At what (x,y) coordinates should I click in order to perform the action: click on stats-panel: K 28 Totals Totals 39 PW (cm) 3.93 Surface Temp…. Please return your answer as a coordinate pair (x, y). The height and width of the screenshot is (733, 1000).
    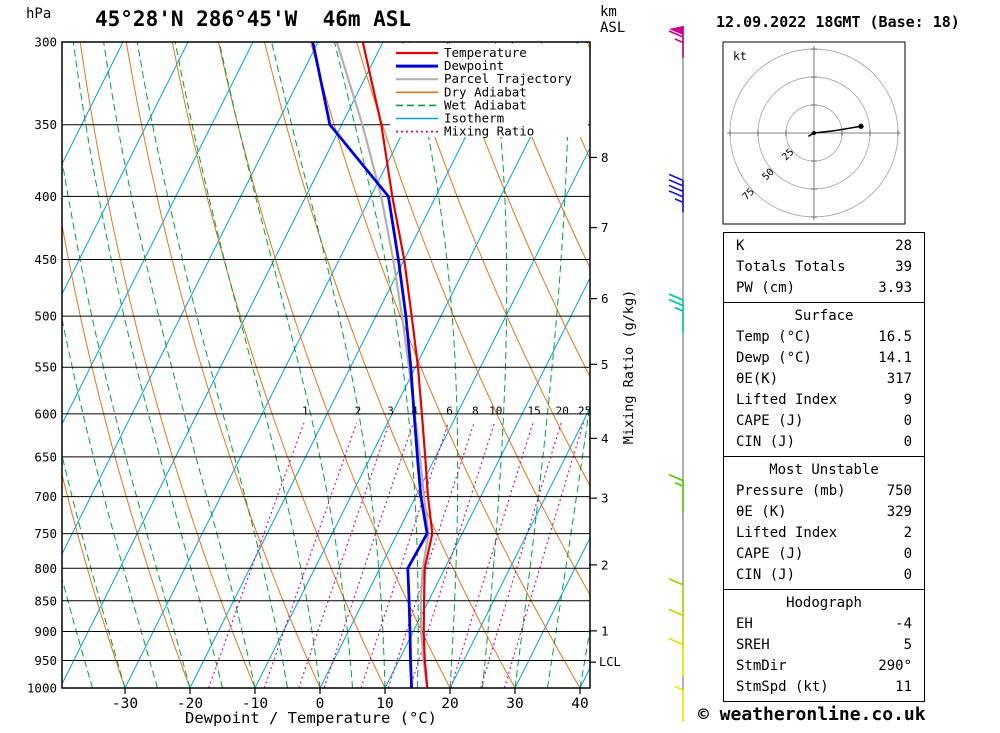
    Looking at the image, I should click on (824, 467).